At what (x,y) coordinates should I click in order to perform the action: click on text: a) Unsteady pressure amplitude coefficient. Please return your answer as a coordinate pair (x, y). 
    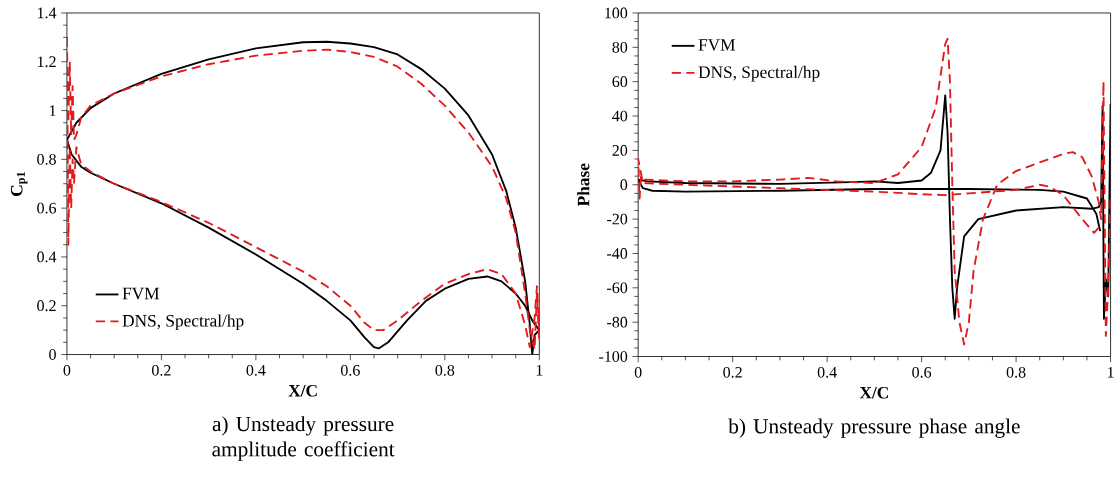
    Looking at the image, I should click on (303, 438).